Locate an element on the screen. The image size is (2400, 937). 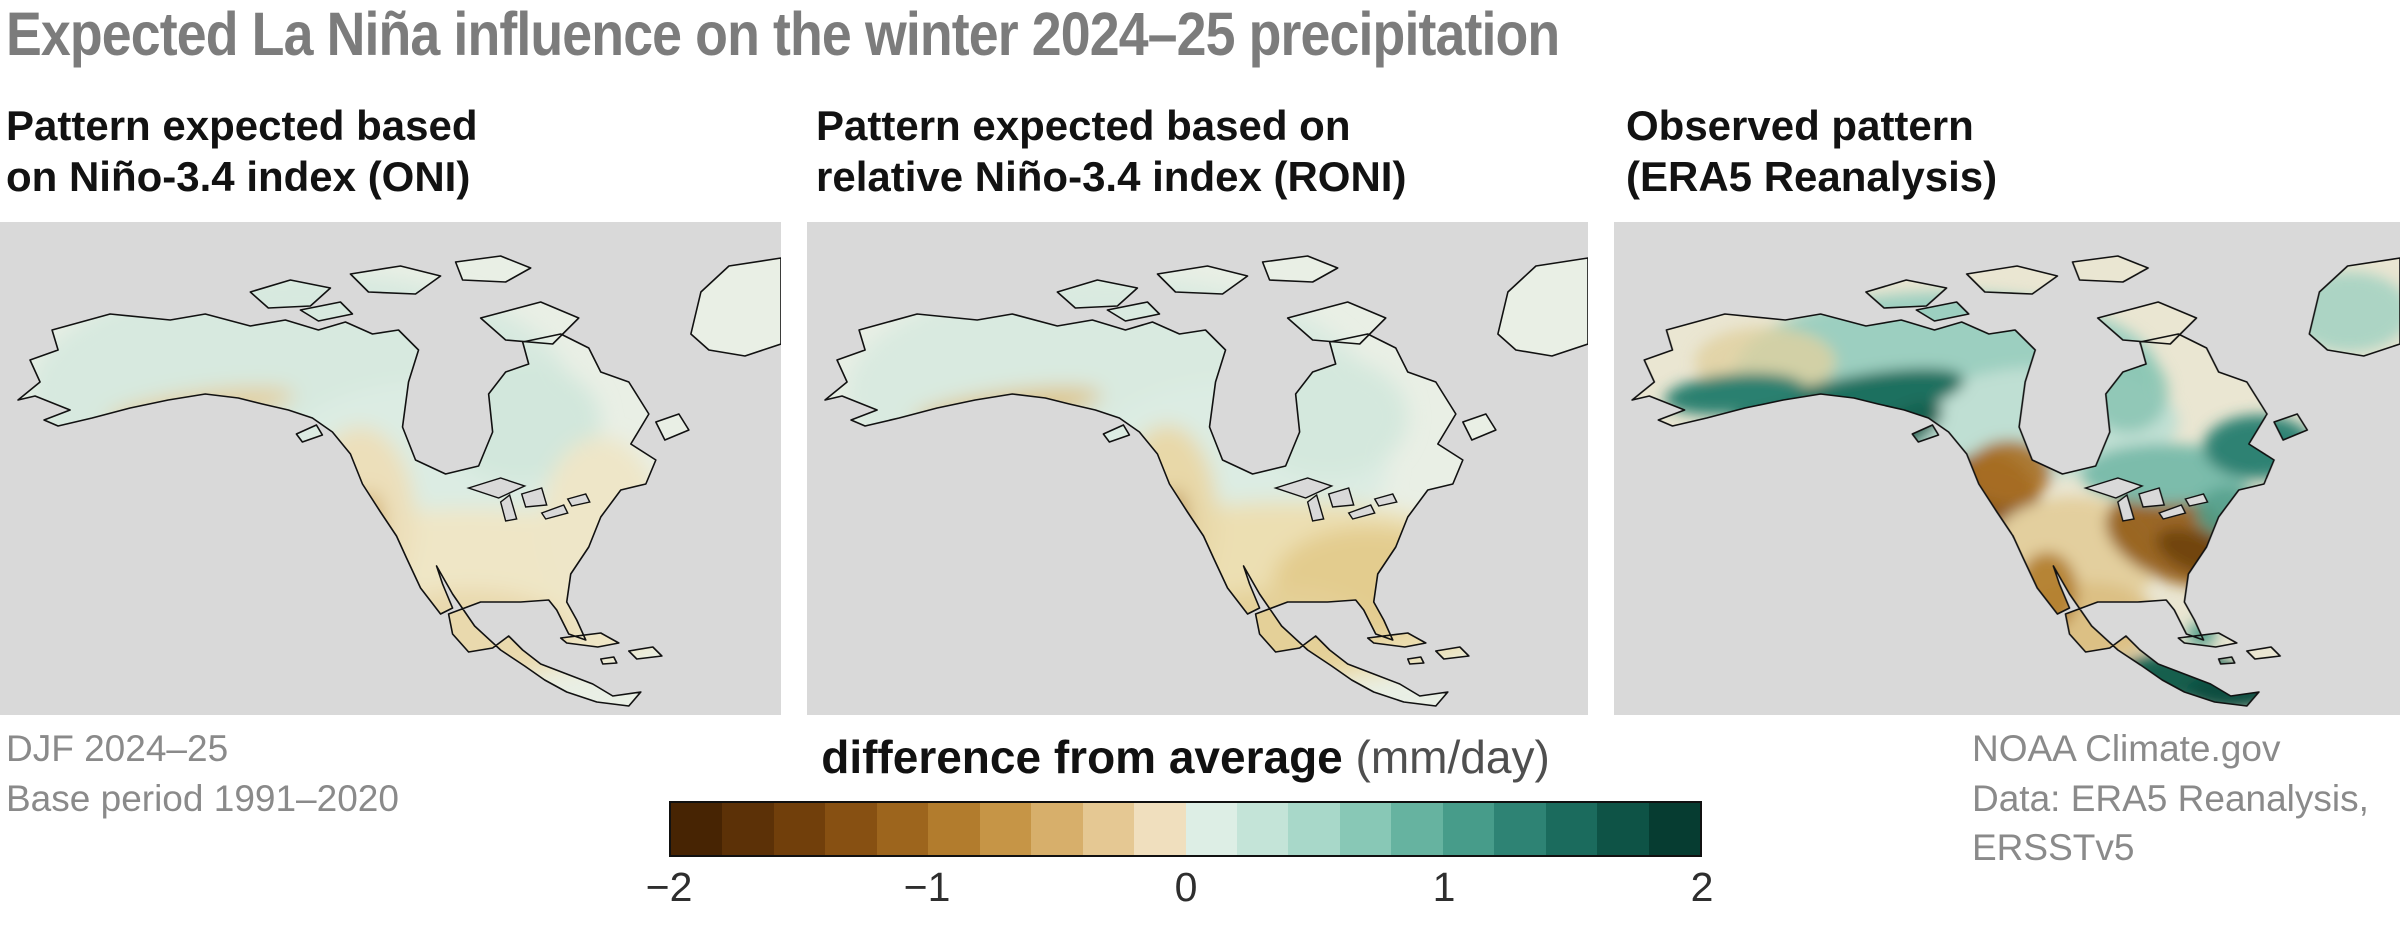
panel-title-roni-line1: Pattern expected based on is located at coordinates (1083, 125).